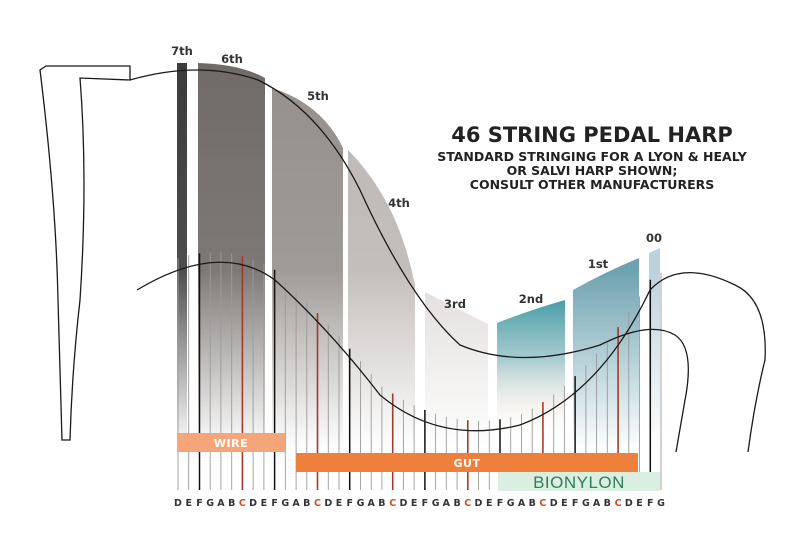 The width and height of the screenshot is (800, 533). Describe the element at coordinates (318, 96) in the screenshot. I see `octave-label-5th: 5th` at that location.